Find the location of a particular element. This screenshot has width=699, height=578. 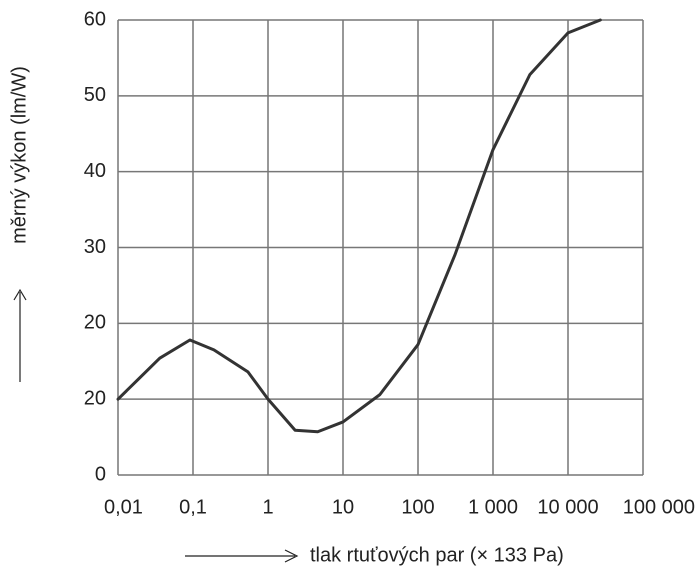

x-tick-label: 10 000 is located at coordinates (567, 507).